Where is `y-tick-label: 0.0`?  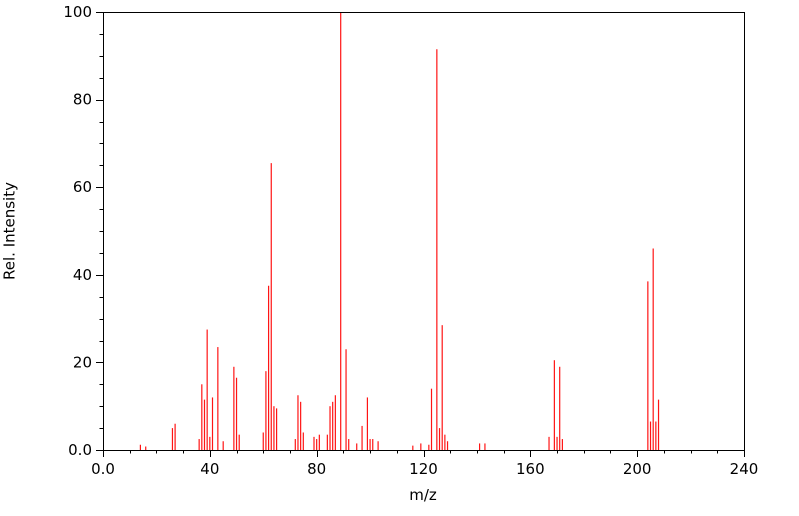
y-tick-label: 0.0 is located at coordinates (80, 450).